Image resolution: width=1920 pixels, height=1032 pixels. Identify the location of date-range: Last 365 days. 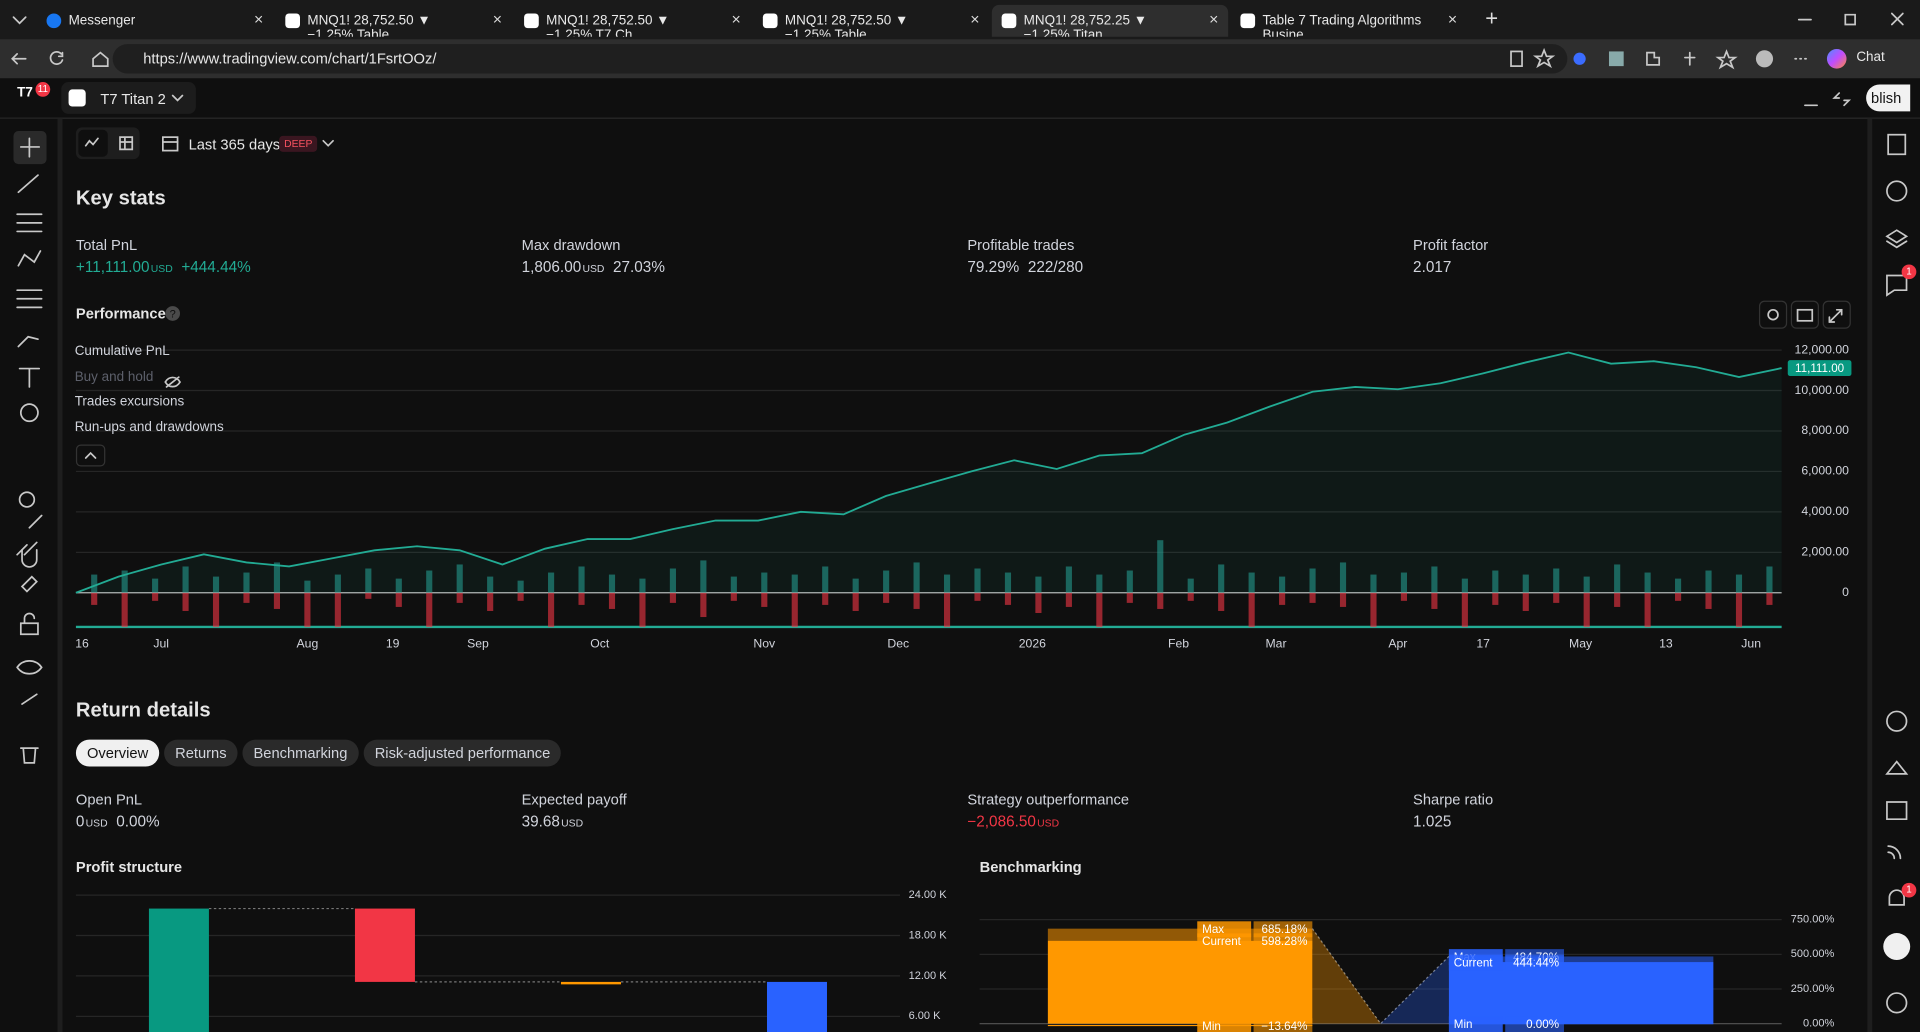
(234, 144).